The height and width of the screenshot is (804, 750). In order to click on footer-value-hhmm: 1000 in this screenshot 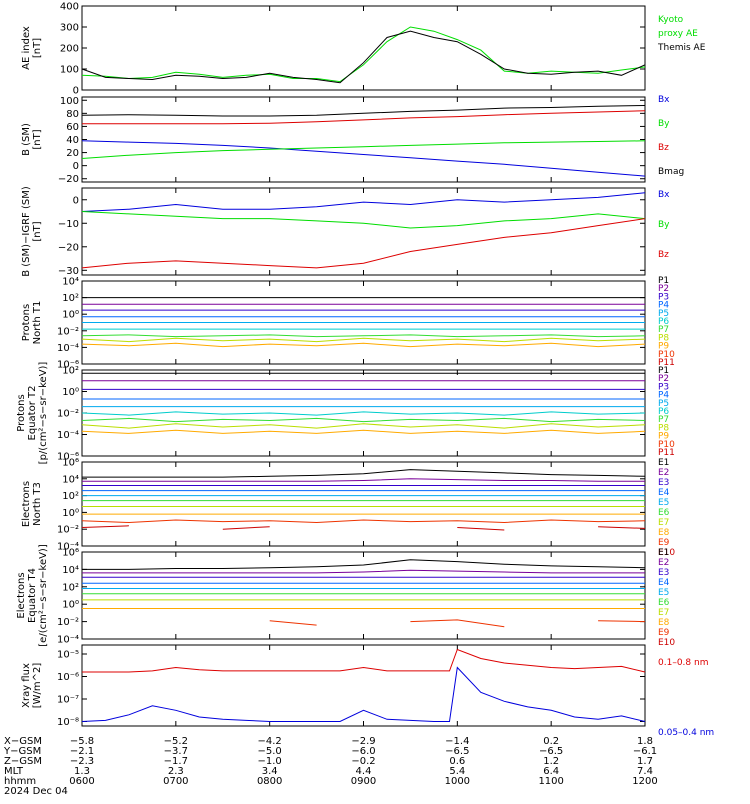, I will do `click(457, 781)`.